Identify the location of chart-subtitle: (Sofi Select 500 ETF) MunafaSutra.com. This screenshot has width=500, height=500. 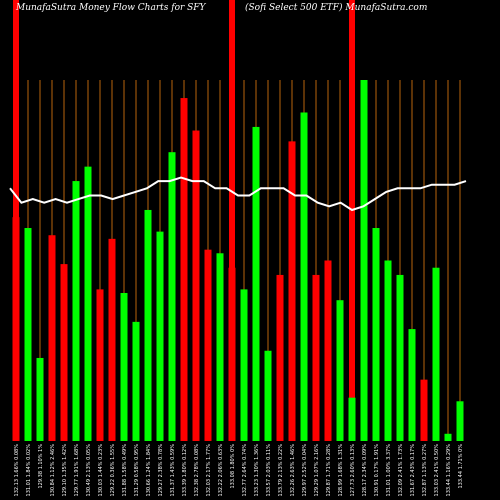
(336, 7).